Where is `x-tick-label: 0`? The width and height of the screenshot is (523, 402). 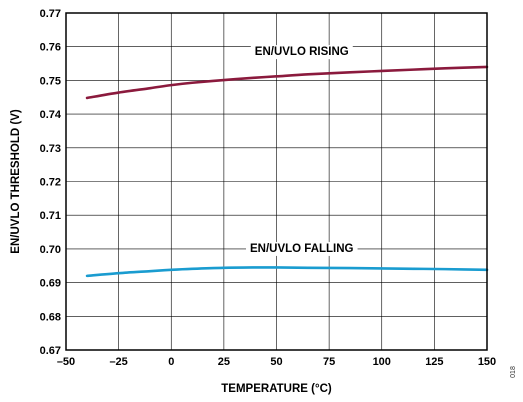
x-tick-label: 0 is located at coordinates (171, 362).